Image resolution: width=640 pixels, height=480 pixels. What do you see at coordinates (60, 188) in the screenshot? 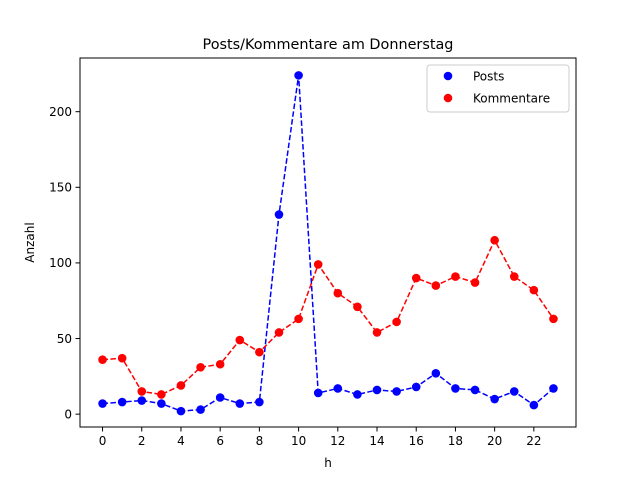
I see `y-tick-label: 150` at bounding box center [60, 188].